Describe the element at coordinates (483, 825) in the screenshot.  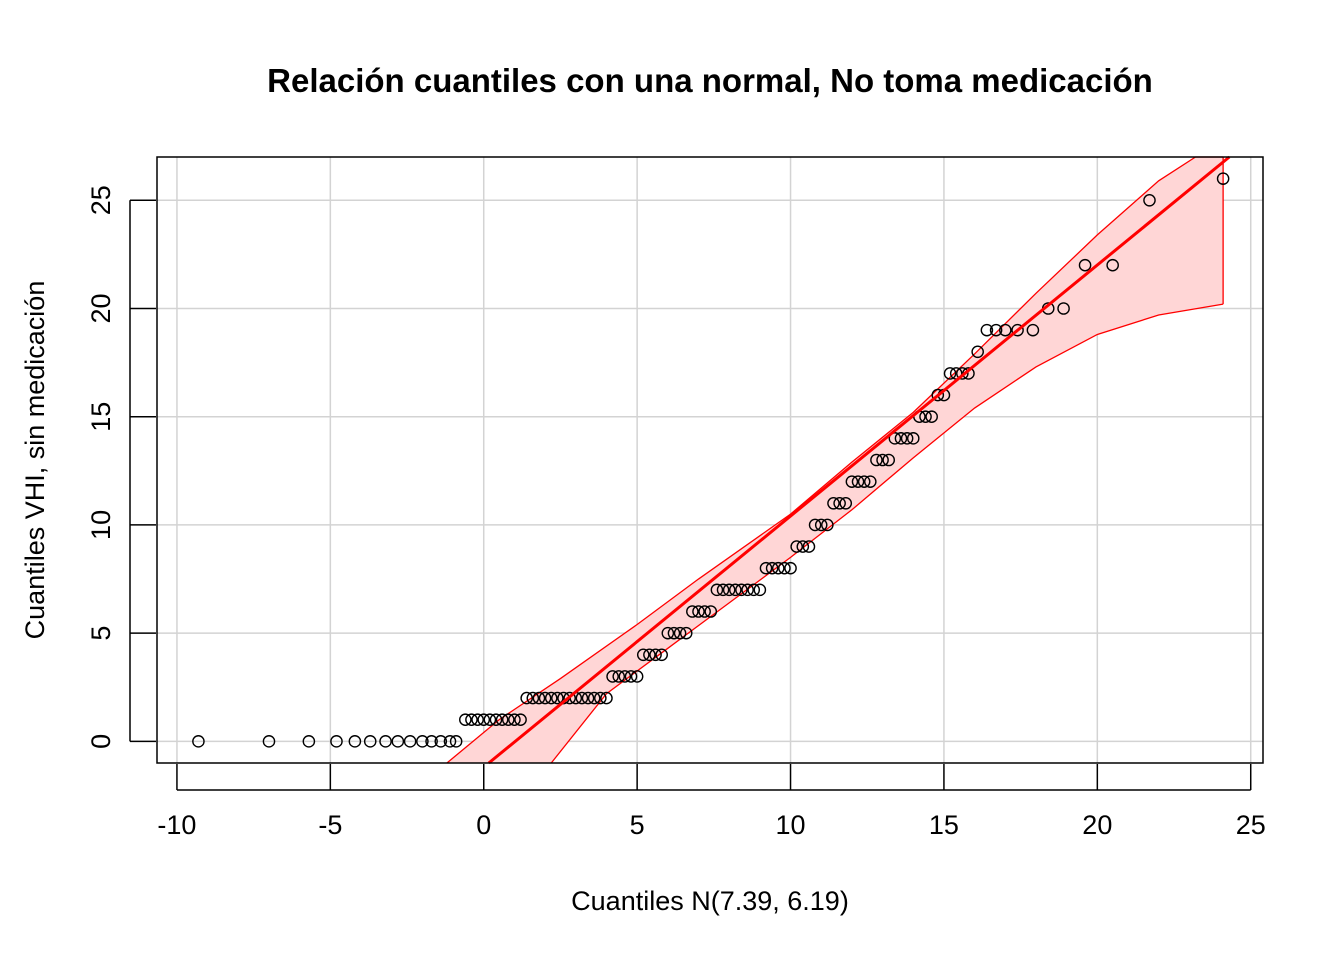
I see `x-tick-label: 0` at that location.